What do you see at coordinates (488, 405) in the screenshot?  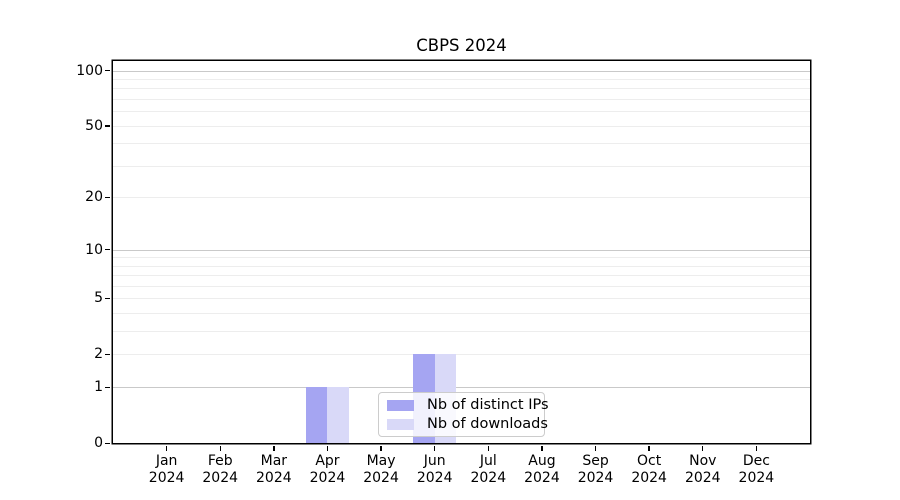 I see `legend-label: Nb of distinct IPs` at bounding box center [488, 405].